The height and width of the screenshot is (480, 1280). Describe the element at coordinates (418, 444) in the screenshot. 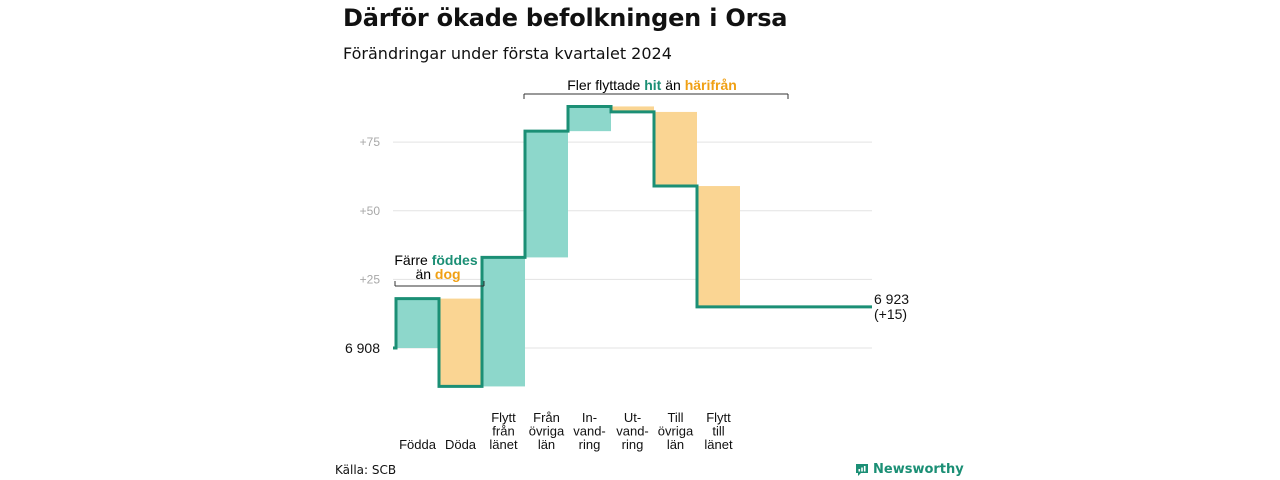

I see `x-category-label: Födda` at that location.